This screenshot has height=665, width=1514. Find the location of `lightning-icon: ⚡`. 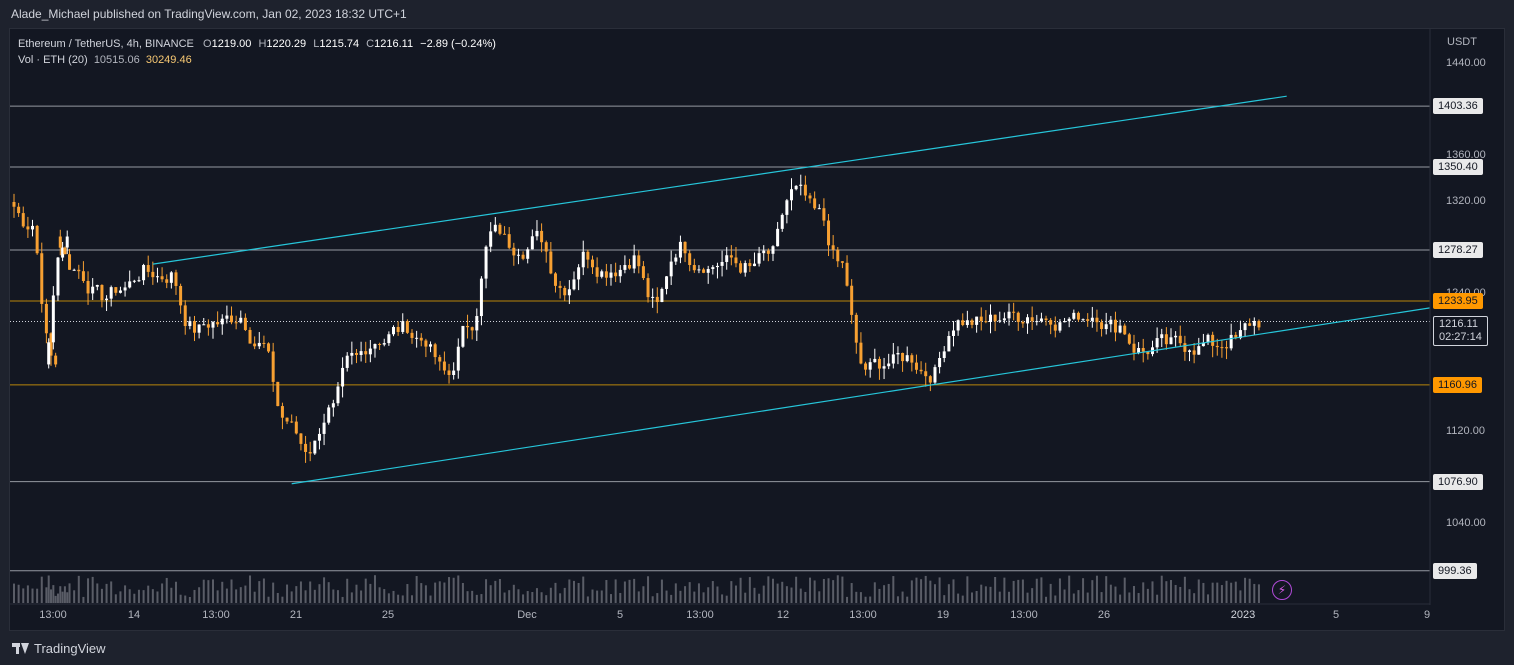

lightning-icon: ⚡ is located at coordinates (1282, 590).